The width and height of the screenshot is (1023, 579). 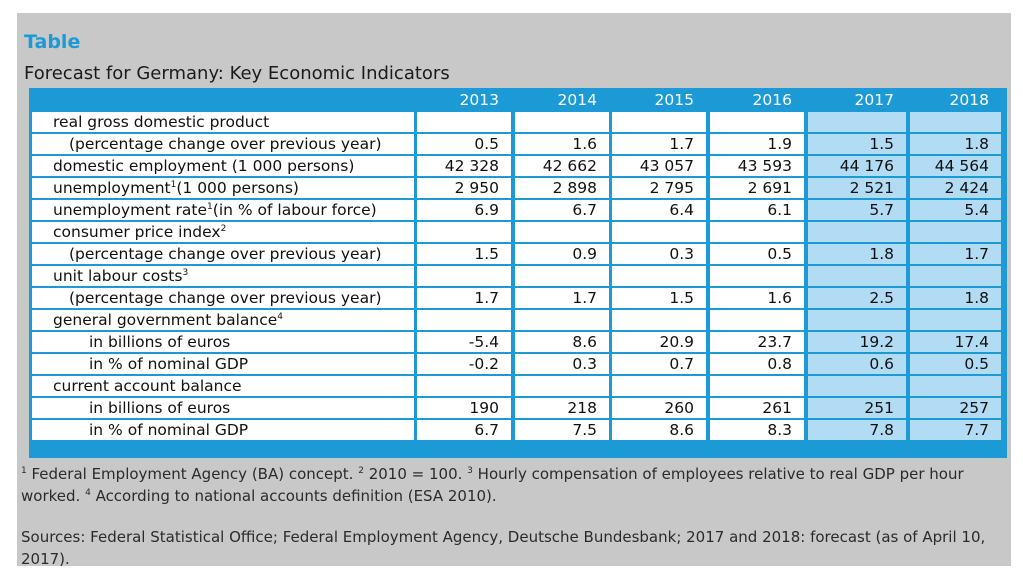 I want to click on forecast-cell: 44 176, so click(x=857, y=166).